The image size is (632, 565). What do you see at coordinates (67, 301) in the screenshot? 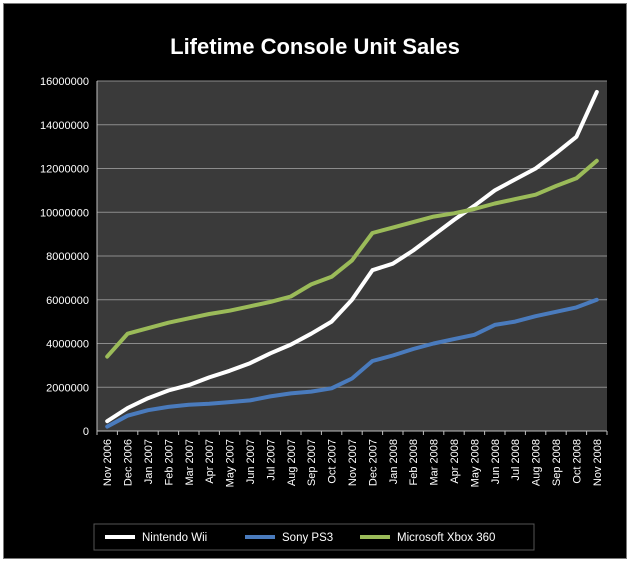
I see `y-tick-label: 6000000` at bounding box center [67, 301].